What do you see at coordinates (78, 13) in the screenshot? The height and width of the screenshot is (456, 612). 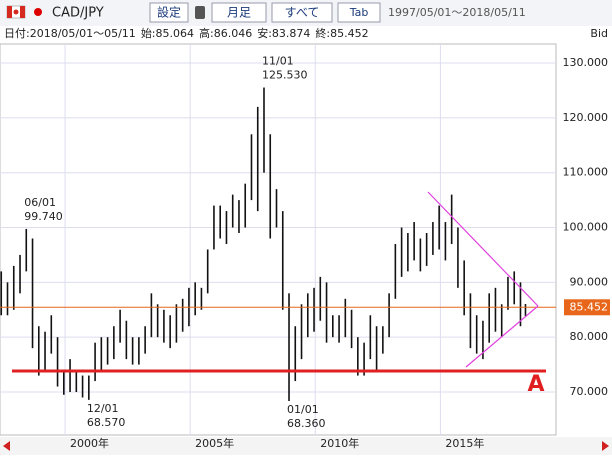 I see `symbol: CAD/JPY` at bounding box center [78, 13].